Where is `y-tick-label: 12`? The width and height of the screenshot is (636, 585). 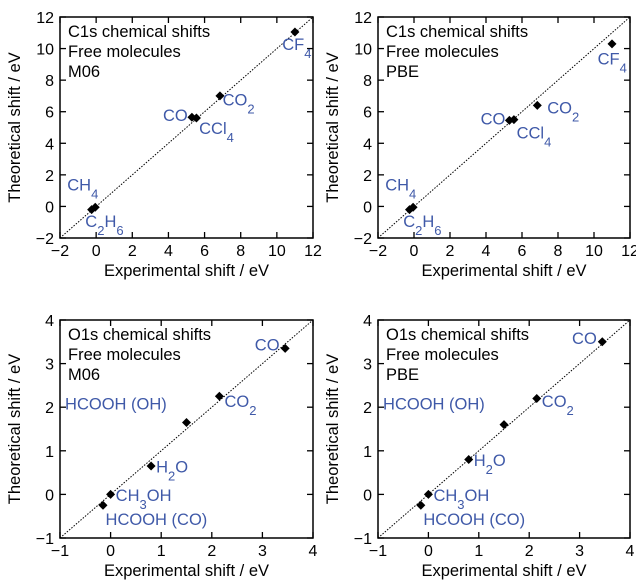 y-tick-label: 12 is located at coordinates (45, 18).